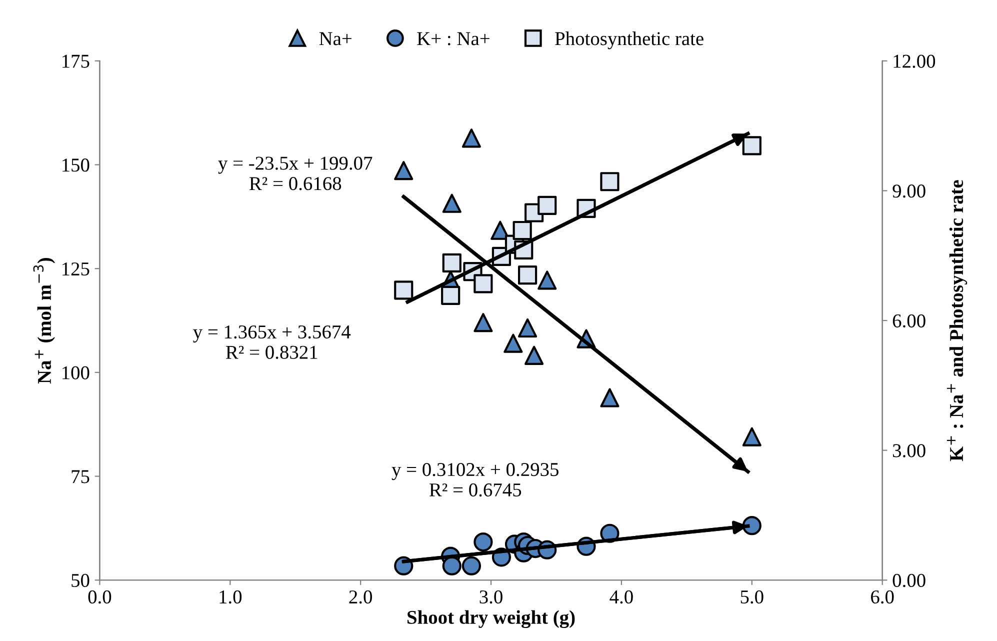 The image size is (997, 641). Describe the element at coordinates (629, 41) in the screenshot. I see `legend-label: Photosynthetic rate` at that location.